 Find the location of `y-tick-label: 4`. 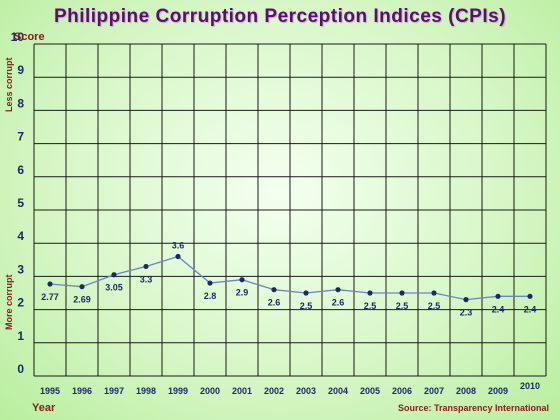

y-tick-label: 4 is located at coordinates (20, 236).